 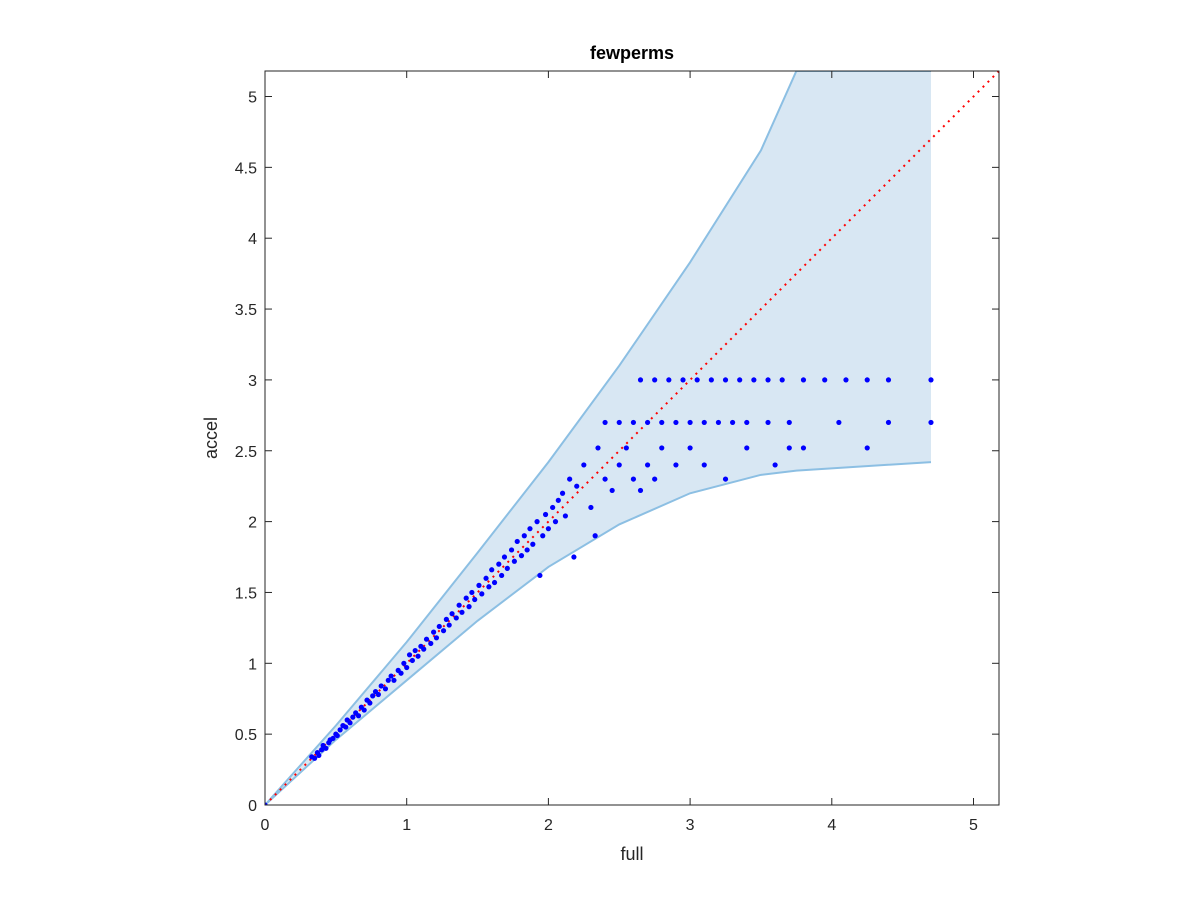 What do you see at coordinates (246, 310) in the screenshot?
I see `y-tick-label: 3.5` at bounding box center [246, 310].